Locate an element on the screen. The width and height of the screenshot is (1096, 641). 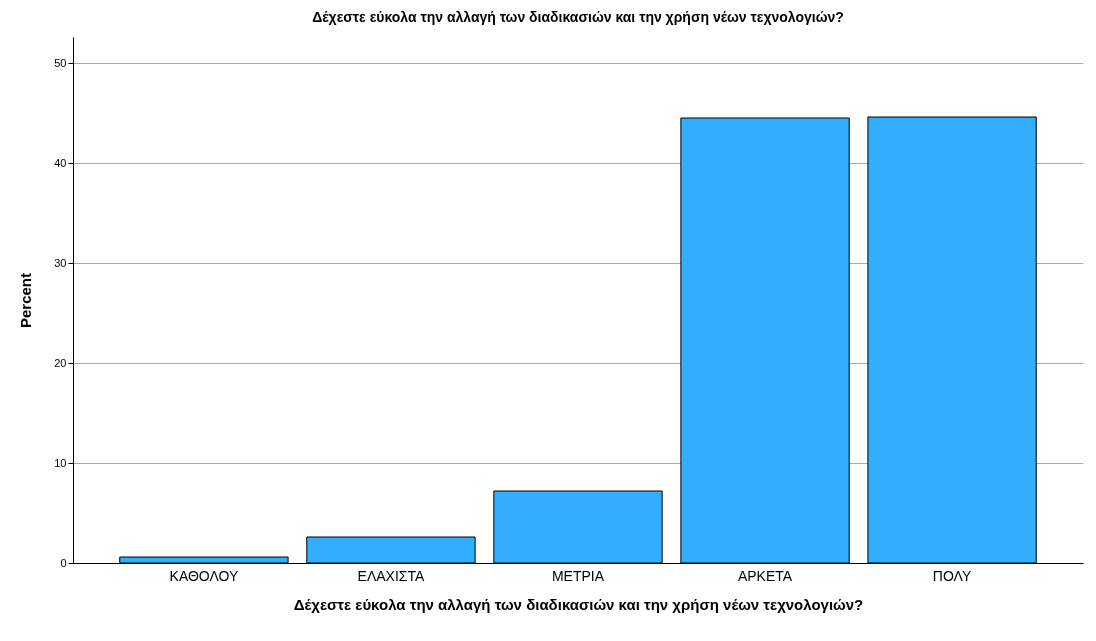
y-tick-label: 50 is located at coordinates (60, 62).